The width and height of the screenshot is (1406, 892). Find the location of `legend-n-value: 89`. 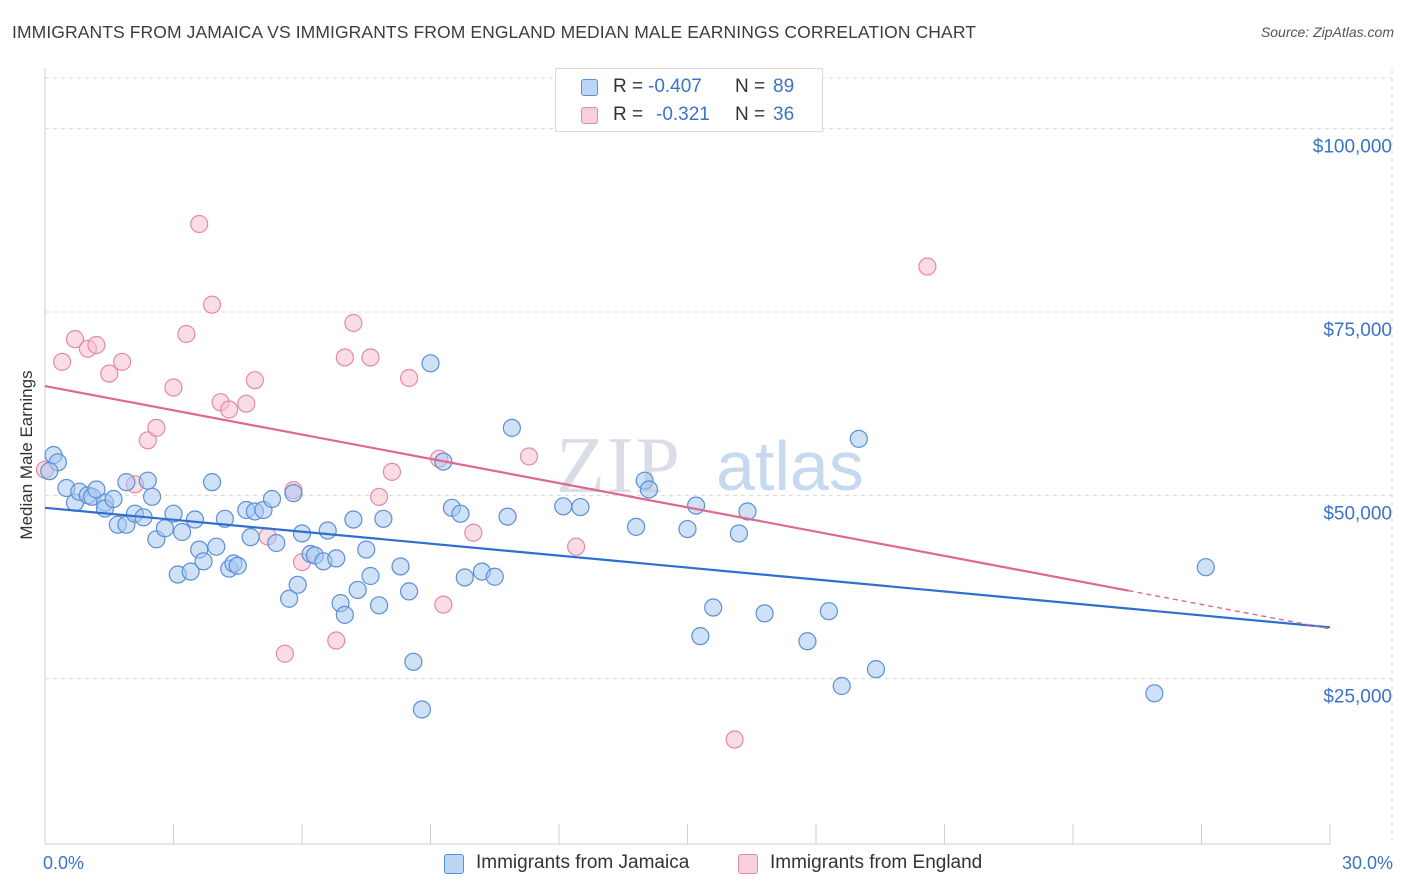

legend-n-value: 89 is located at coordinates (784, 86).